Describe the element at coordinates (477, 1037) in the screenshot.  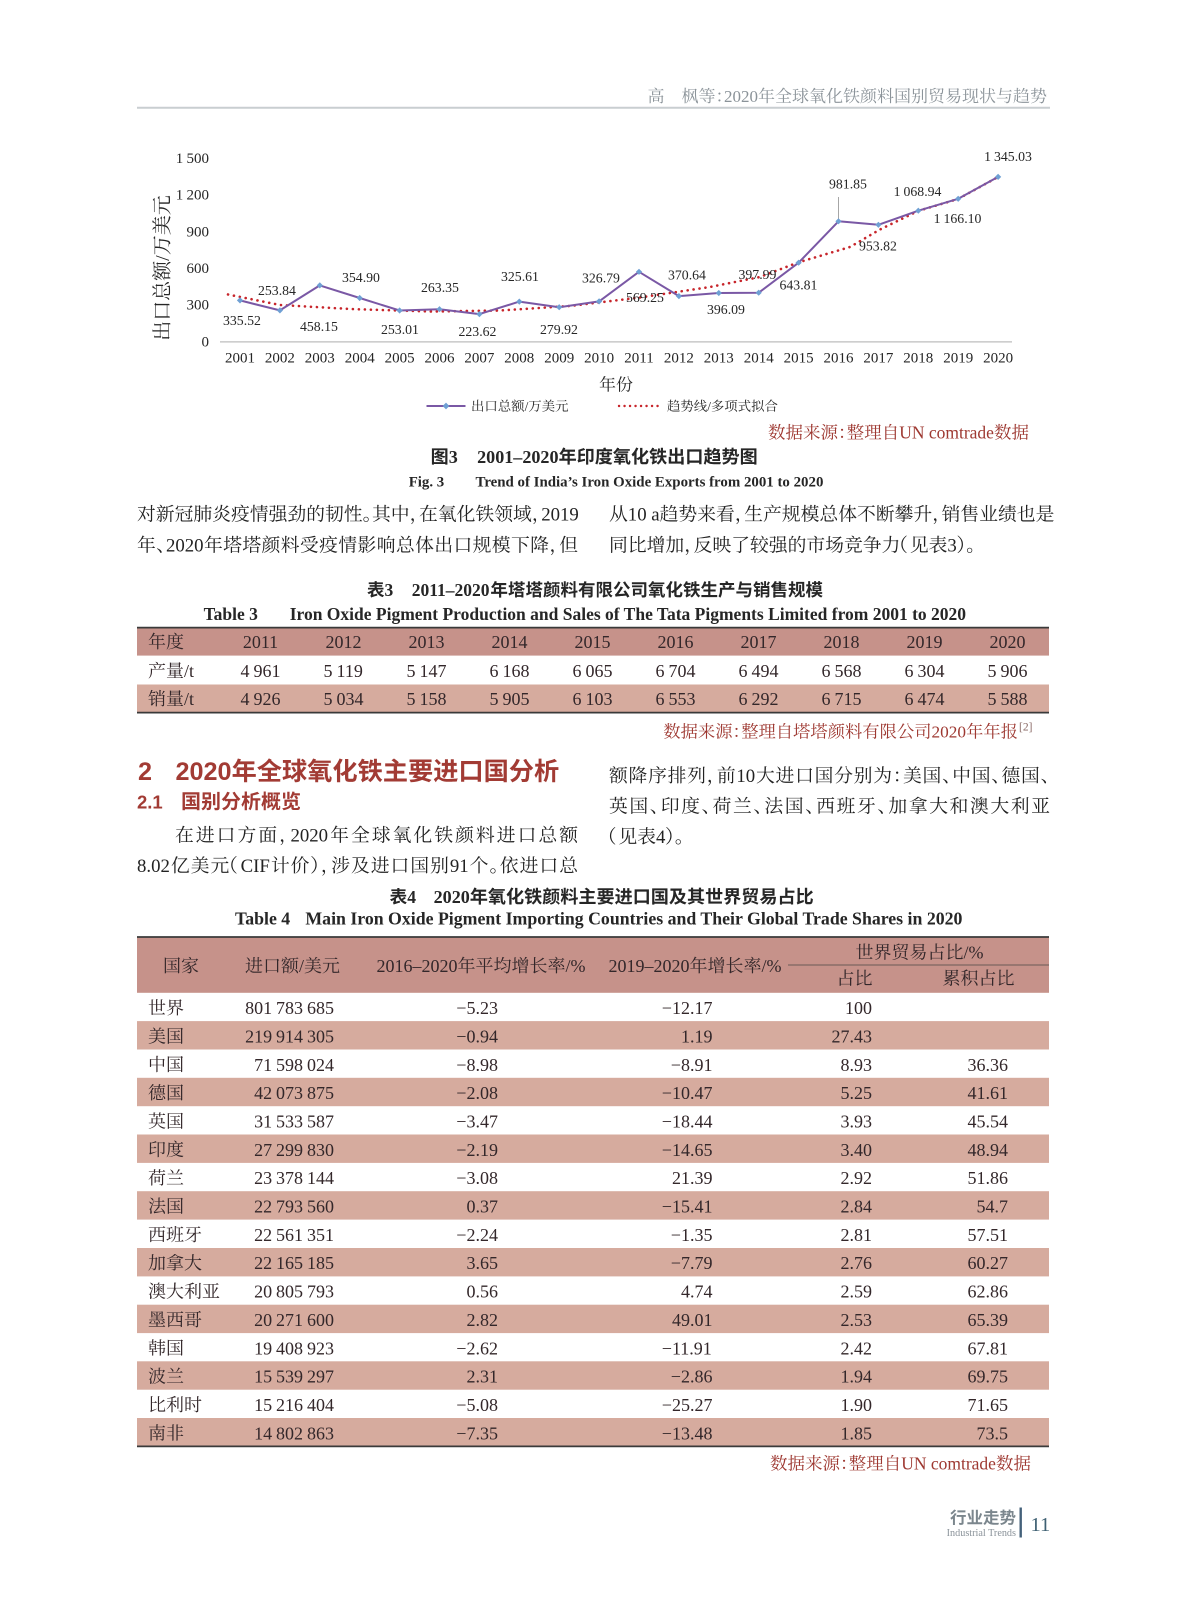
I see `svg-text: −0.94` at that location.